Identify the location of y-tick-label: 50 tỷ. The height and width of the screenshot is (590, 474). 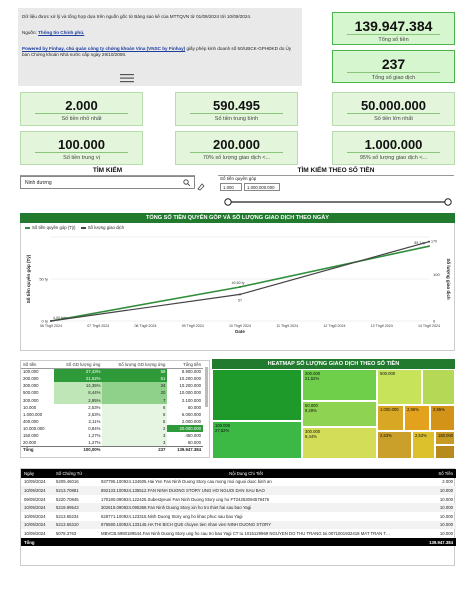
(43, 279).